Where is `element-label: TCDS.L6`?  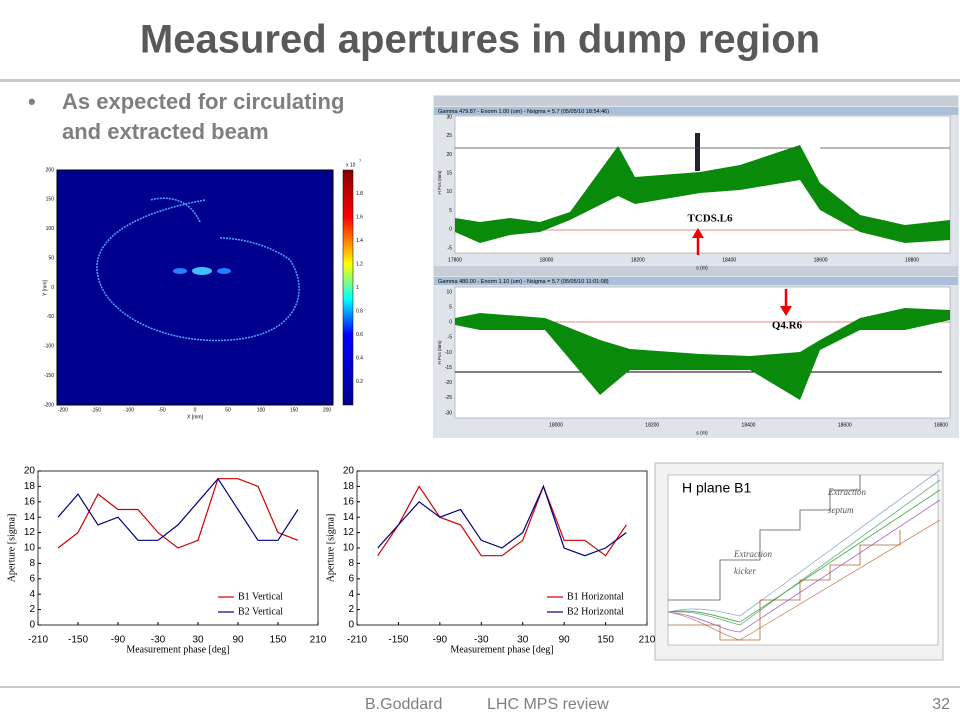
element-label: TCDS.L6 is located at coordinates (710, 219).